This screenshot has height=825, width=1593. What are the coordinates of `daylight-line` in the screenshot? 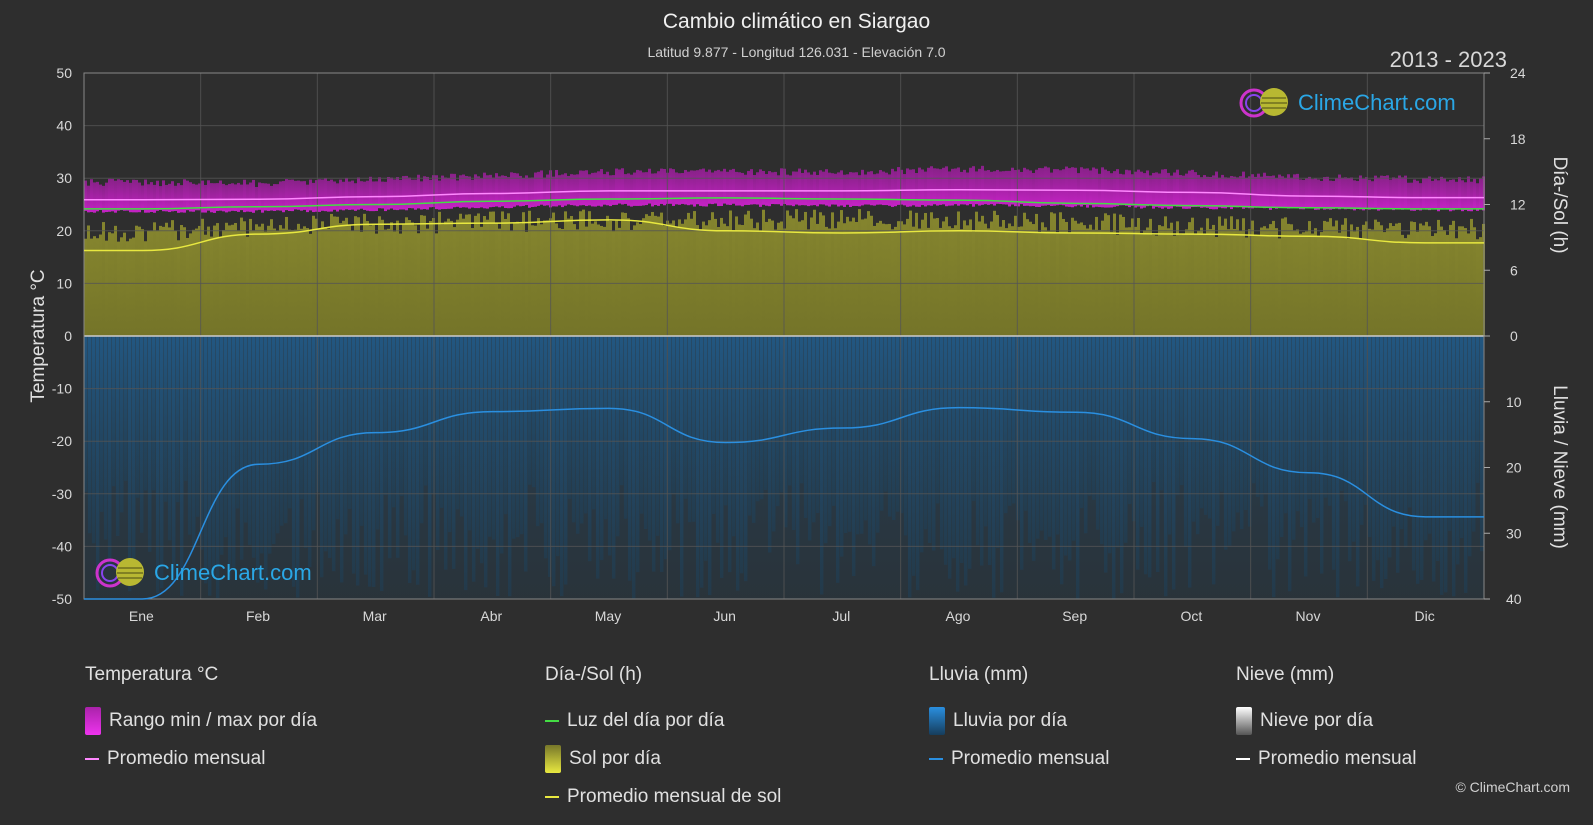 It's located at (784, 203).